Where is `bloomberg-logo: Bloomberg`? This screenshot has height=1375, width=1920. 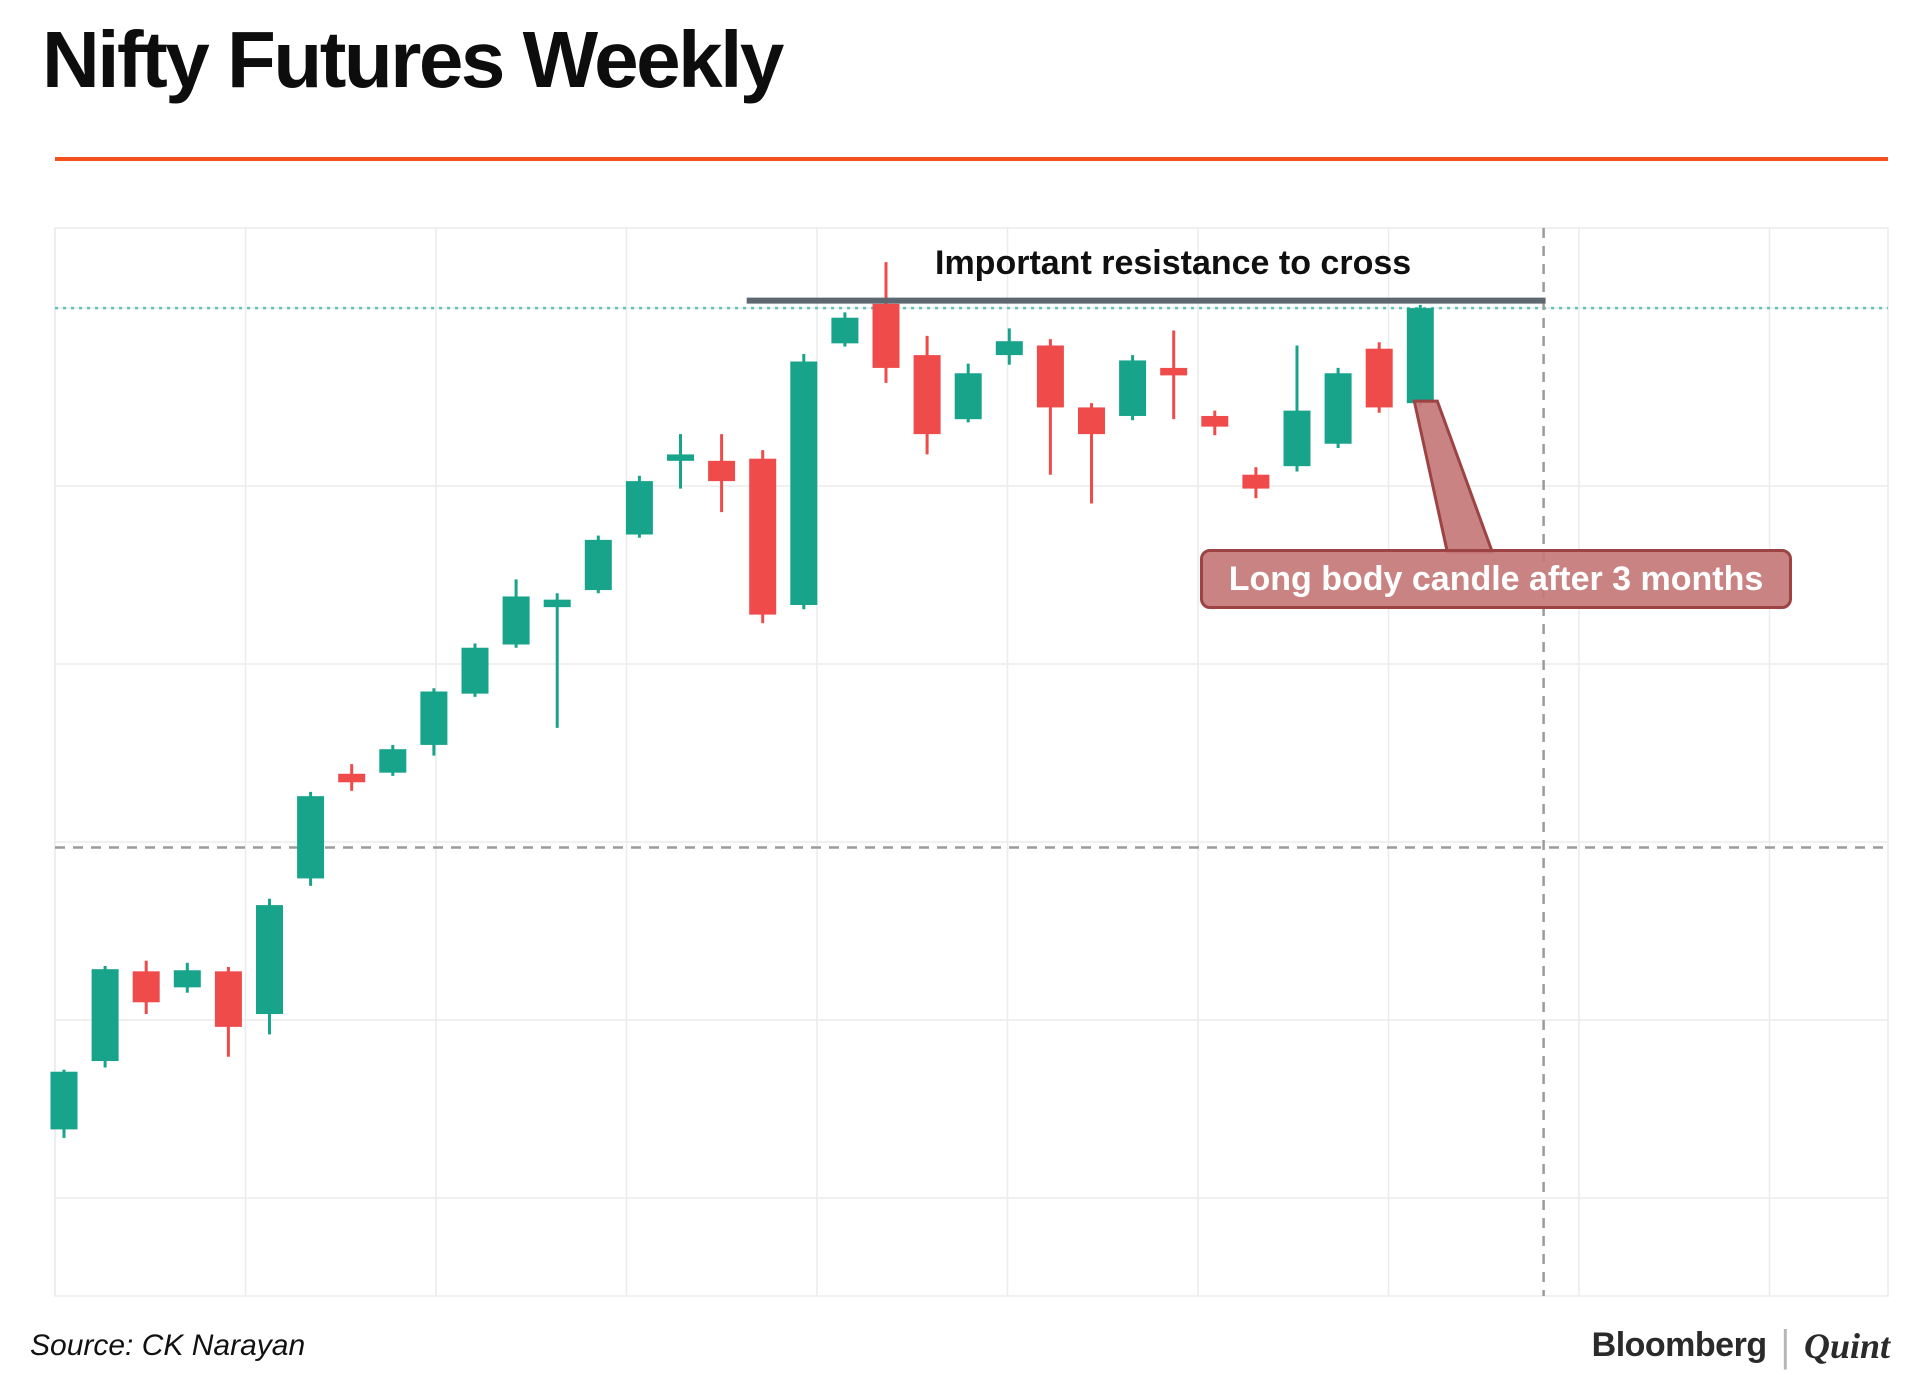 bloomberg-logo: Bloomberg is located at coordinates (1679, 1345).